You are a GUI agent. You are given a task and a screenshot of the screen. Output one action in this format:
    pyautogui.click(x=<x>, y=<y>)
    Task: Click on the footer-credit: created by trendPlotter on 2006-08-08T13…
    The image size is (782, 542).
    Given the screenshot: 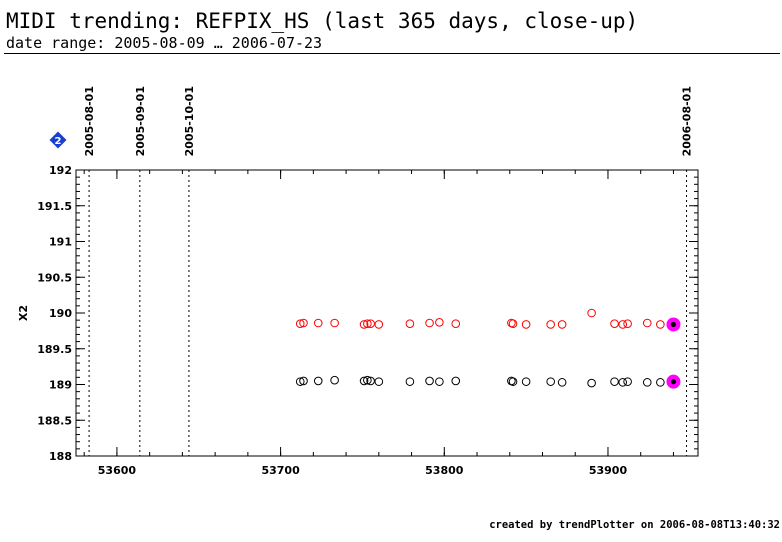 What is the action you would take?
    pyautogui.click(x=634, y=525)
    